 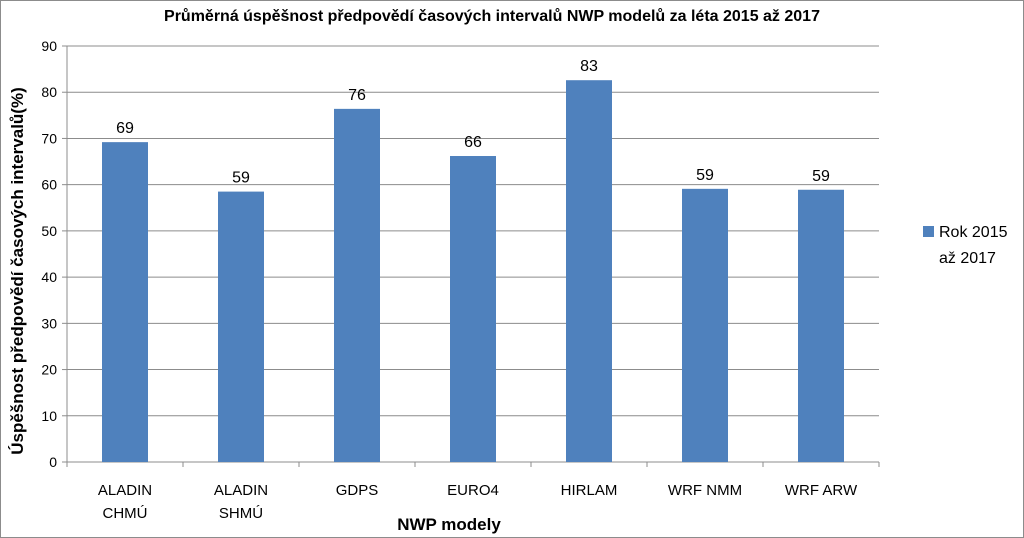 What do you see at coordinates (49, 92) in the screenshot?
I see `y-tick-label: 80` at bounding box center [49, 92].